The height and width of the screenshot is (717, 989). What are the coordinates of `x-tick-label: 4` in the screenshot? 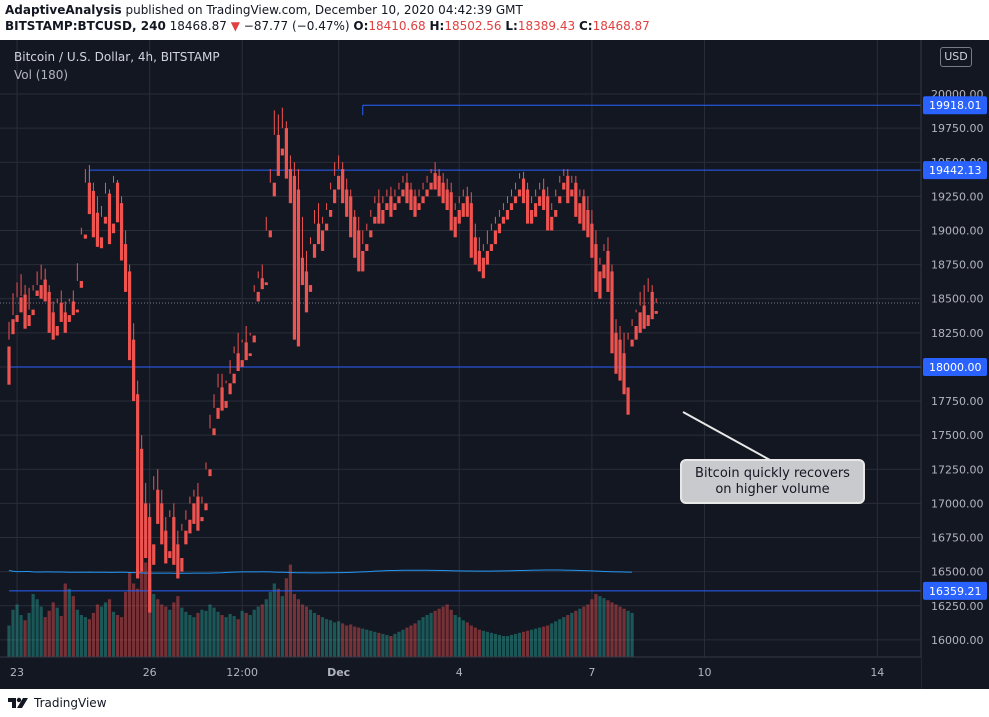 It's located at (459, 672).